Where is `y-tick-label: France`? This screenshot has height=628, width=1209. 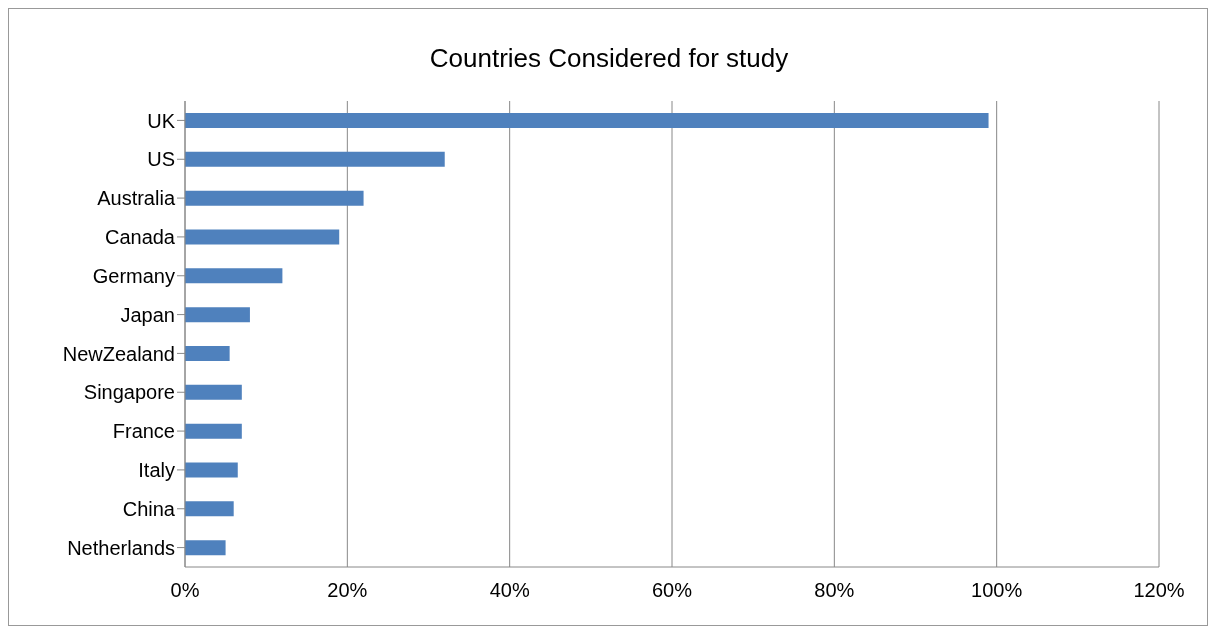
y-tick-label: France is located at coordinates (143, 431).